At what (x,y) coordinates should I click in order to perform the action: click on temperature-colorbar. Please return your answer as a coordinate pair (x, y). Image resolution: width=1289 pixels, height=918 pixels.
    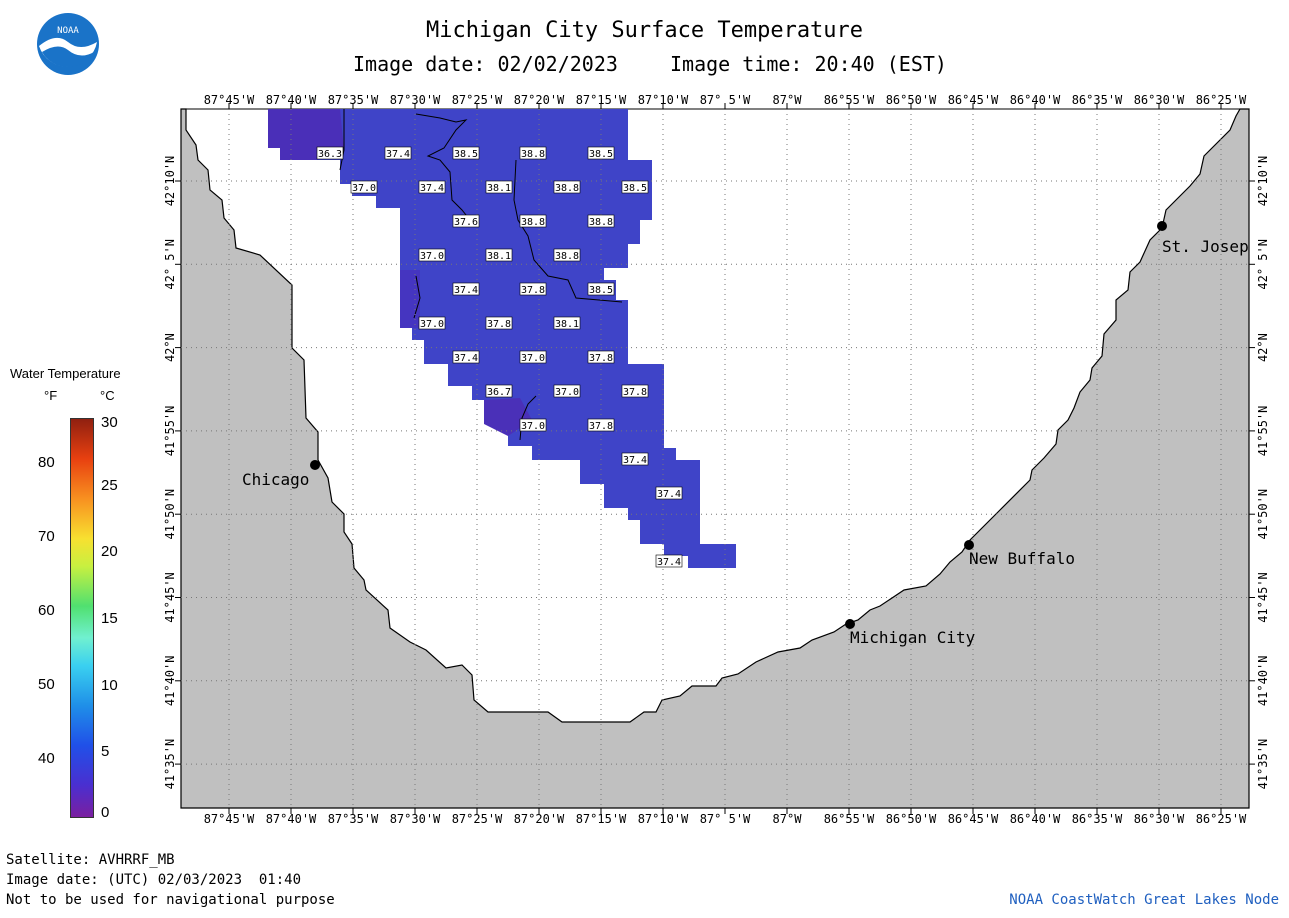
    Looking at the image, I should click on (82, 618).